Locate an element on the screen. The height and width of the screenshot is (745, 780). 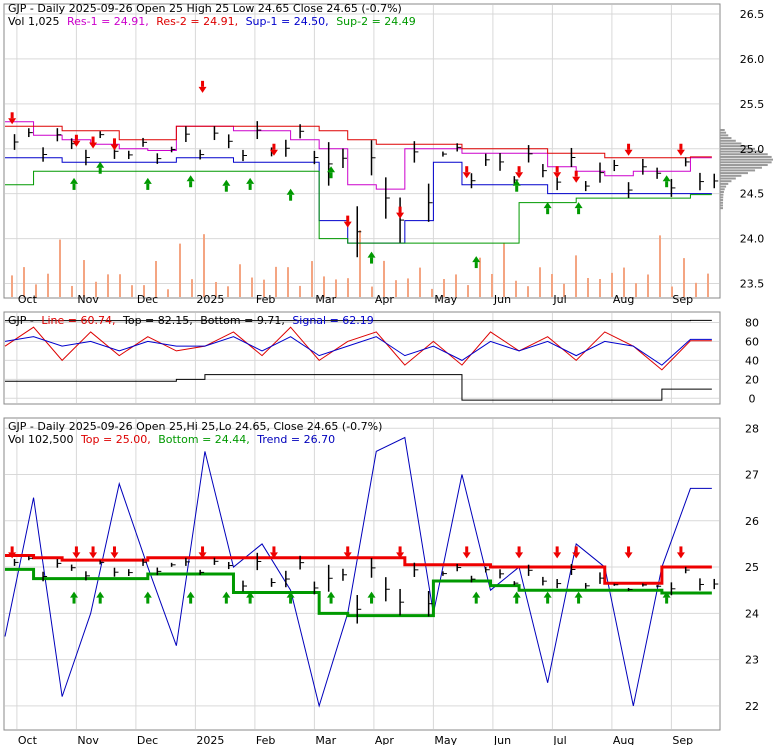
trend-ytick-label: 25 is located at coordinates (752, 567).